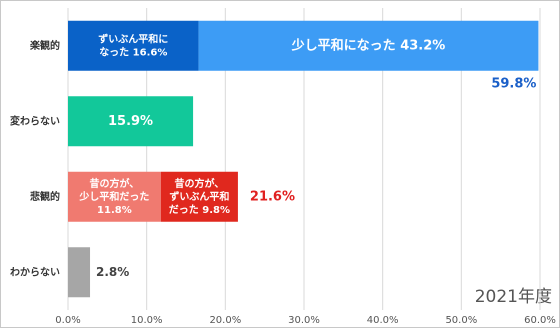 The height and width of the screenshot is (328, 560). Describe the element at coordinates (147, 320) in the screenshot. I see `x-tick-label: 10.0%` at that location.